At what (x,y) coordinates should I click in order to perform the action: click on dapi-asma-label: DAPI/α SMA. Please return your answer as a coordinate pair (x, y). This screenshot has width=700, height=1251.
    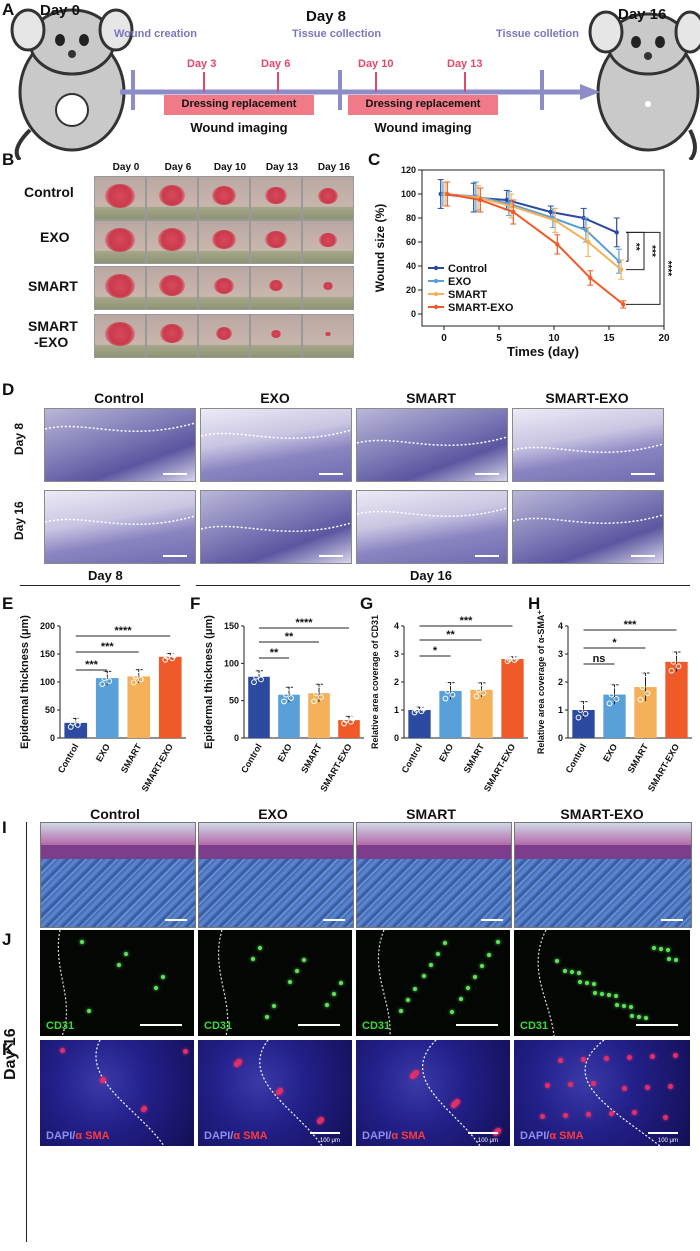
    Looking at the image, I should click on (394, 1136).